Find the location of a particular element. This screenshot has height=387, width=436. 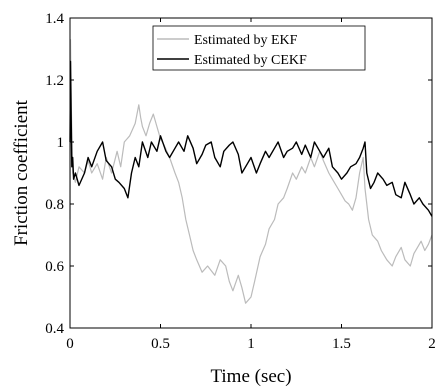

legend-label-cekf: Estimated by CEKF is located at coordinates (250, 60).